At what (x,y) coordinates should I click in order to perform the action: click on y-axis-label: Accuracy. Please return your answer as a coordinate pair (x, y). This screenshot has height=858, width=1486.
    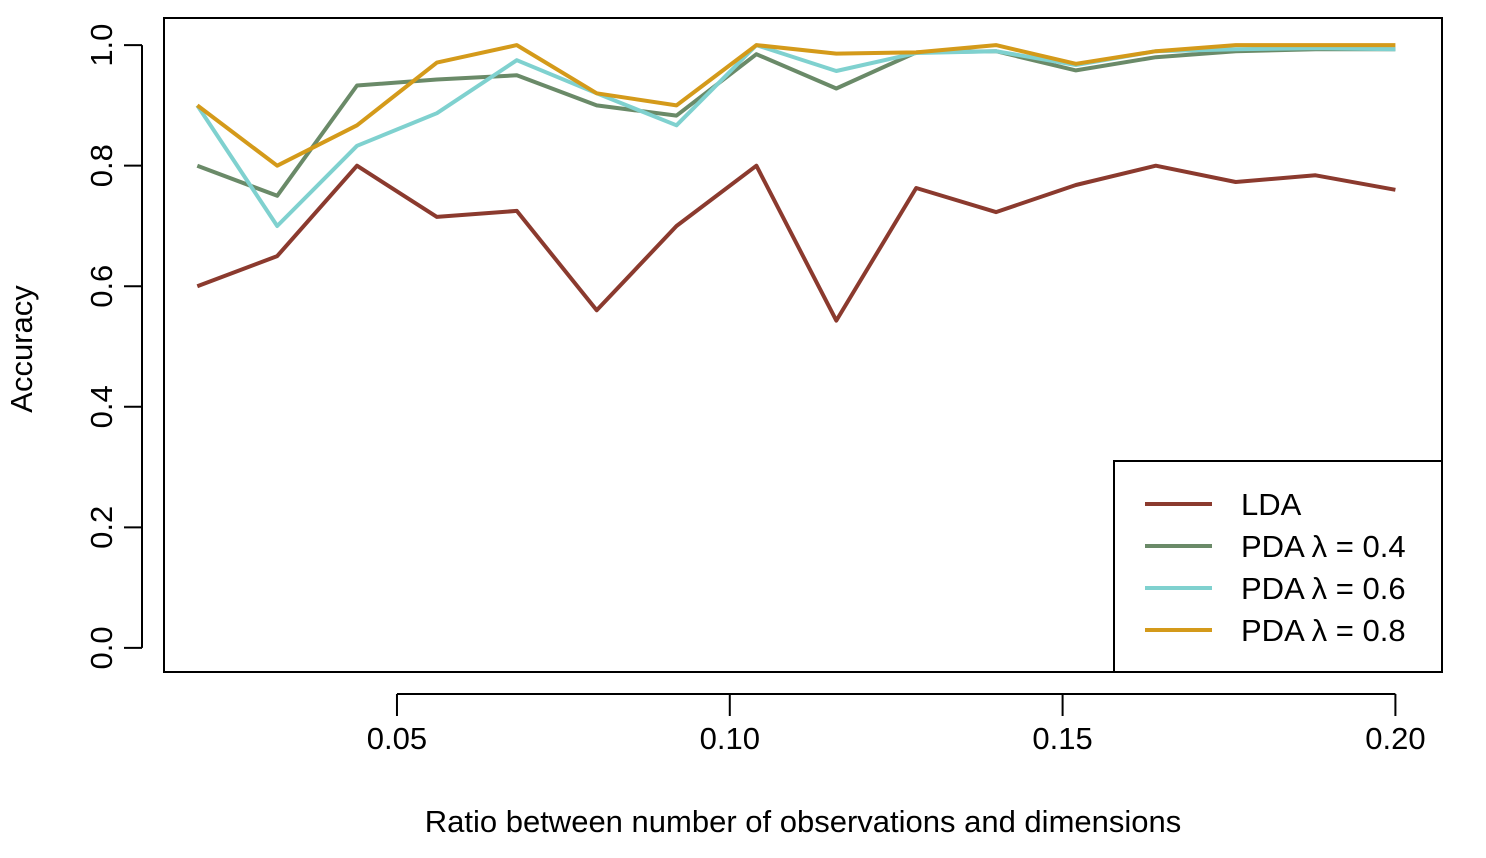
    Looking at the image, I should click on (21, 349).